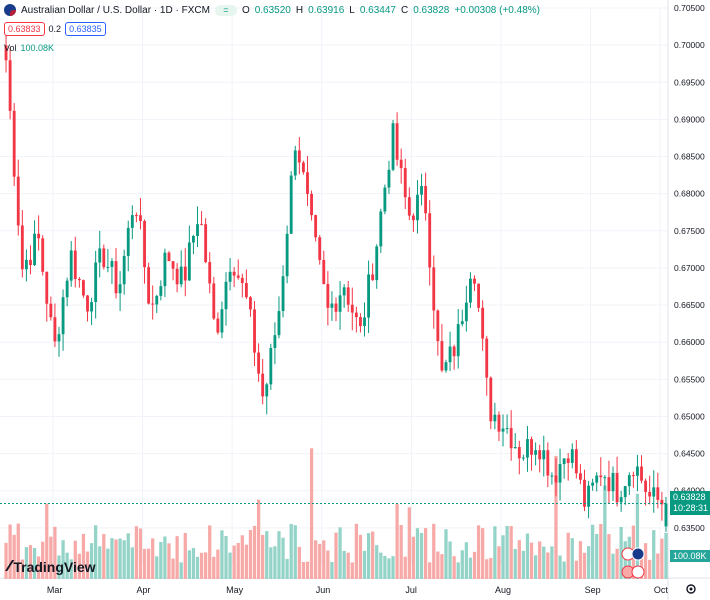 The image size is (710, 600). I want to click on countdown-value: 10:28:31, so click(691, 508).